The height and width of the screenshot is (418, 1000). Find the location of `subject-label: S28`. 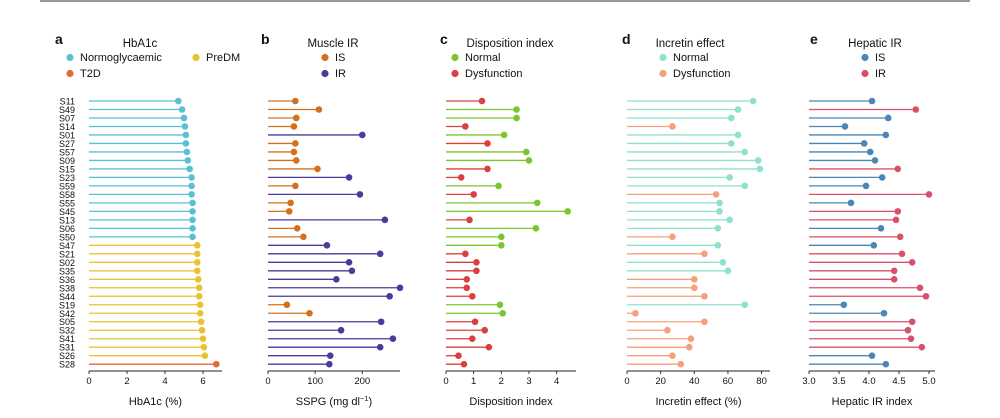

subject-label: S28 is located at coordinates (67, 365).